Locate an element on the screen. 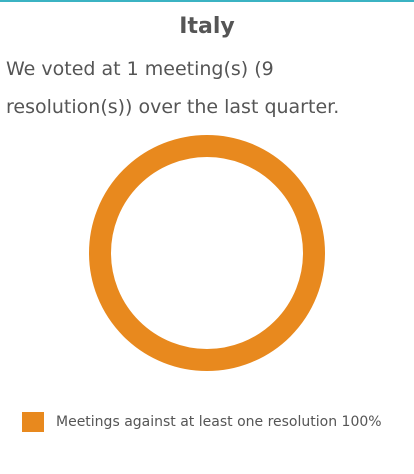 This screenshot has height=474, width=414. legend-name: Meetings against at least one resolution is located at coordinates (196, 422).